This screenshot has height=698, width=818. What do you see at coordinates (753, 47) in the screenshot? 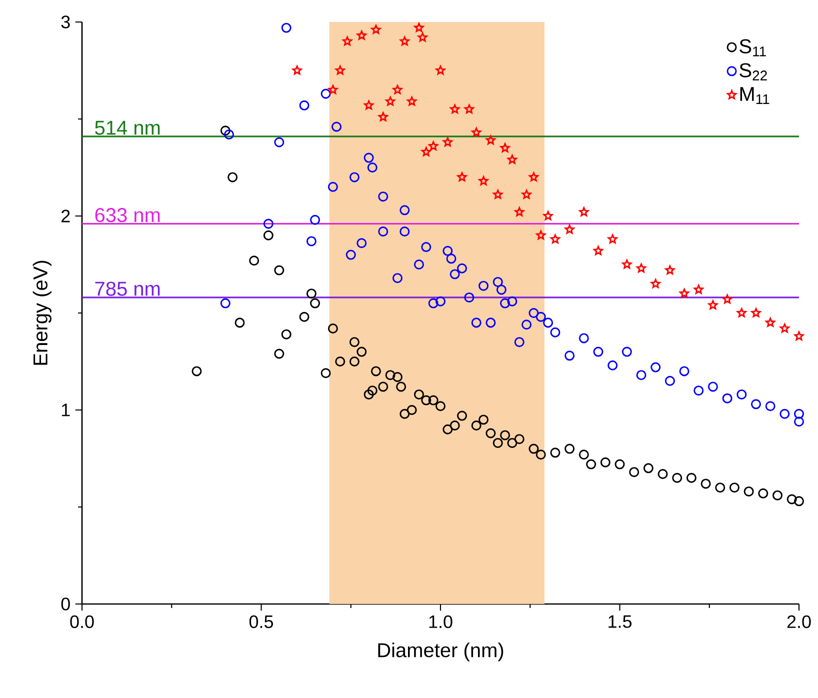
I see `legend-label: S$_{11}$` at bounding box center [753, 47].